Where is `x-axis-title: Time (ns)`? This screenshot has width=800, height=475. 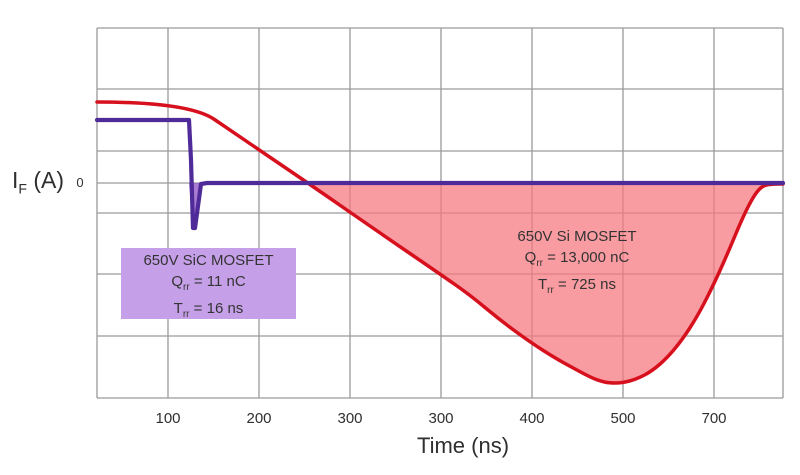 x-axis-title: Time (ns) is located at coordinates (463, 445).